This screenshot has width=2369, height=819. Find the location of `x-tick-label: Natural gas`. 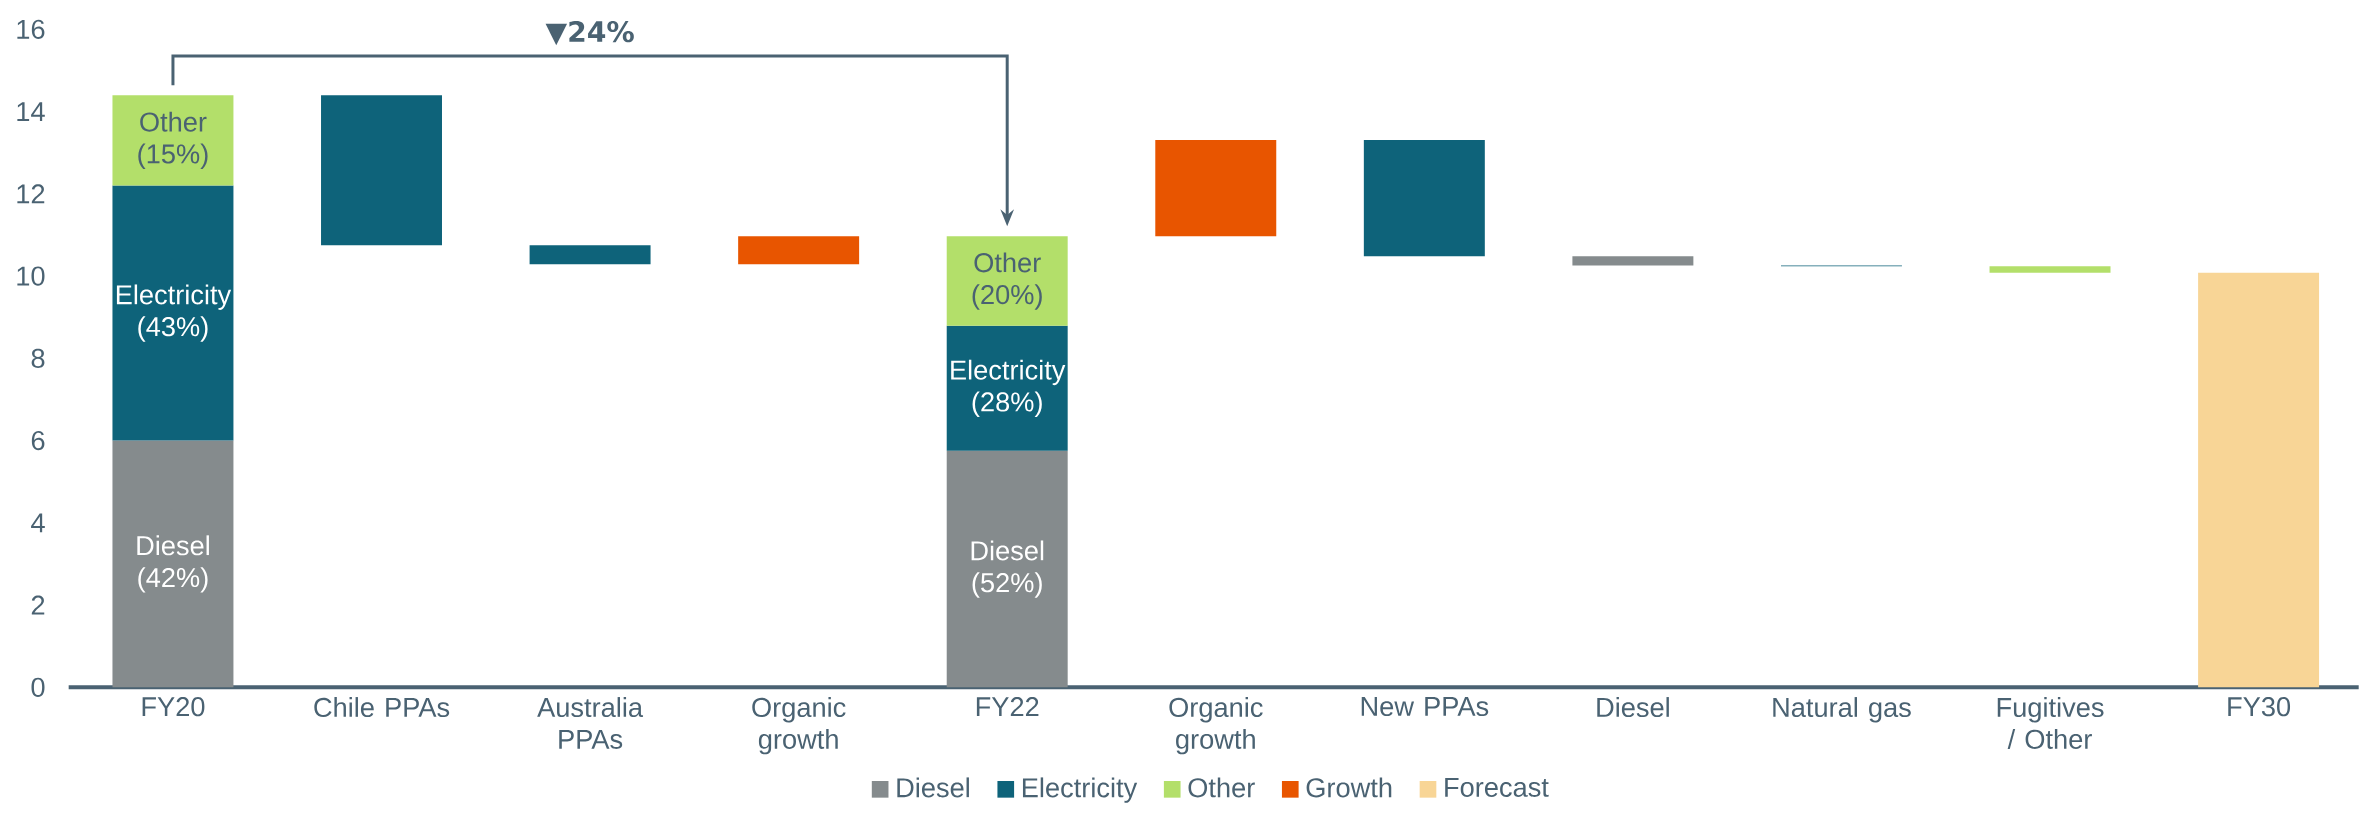

x-tick-label: Natural gas is located at coordinates (1842, 710).